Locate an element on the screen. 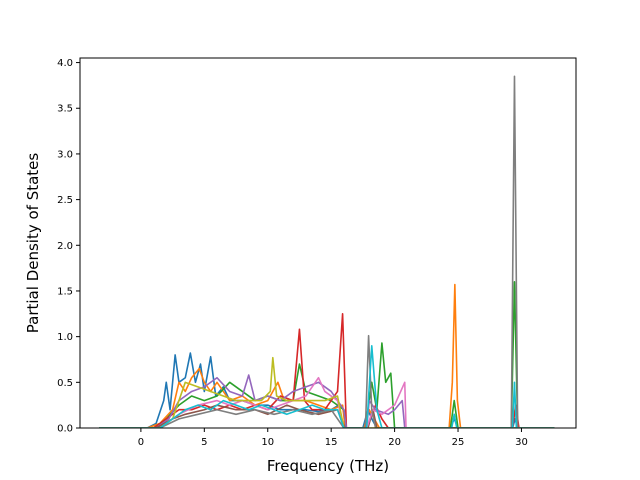 Image resolution: width=640 pixels, height=480 pixels. y-axis: 0.0 0.5 1.0 1.5 2.0 2.5 3.0 3.5 4.0 is located at coordinates (68, 246).